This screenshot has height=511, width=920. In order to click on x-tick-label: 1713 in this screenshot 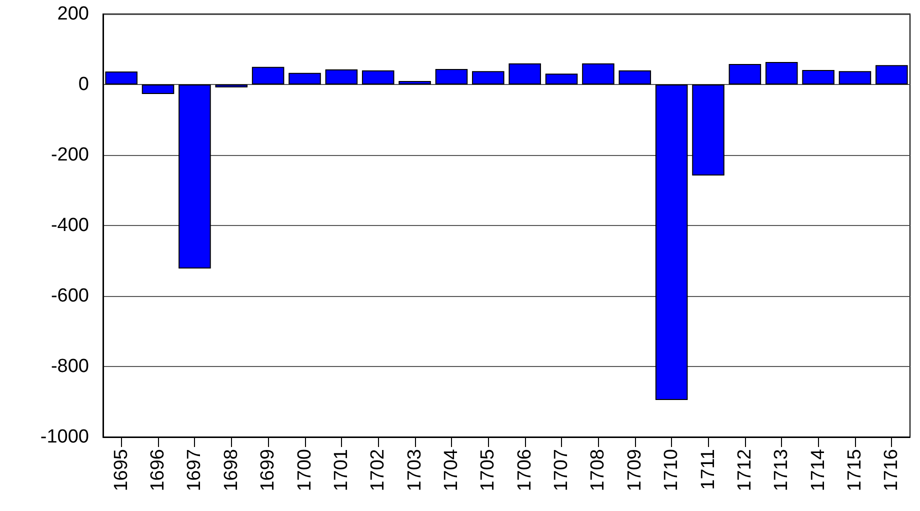, I will do `click(781, 470)`.